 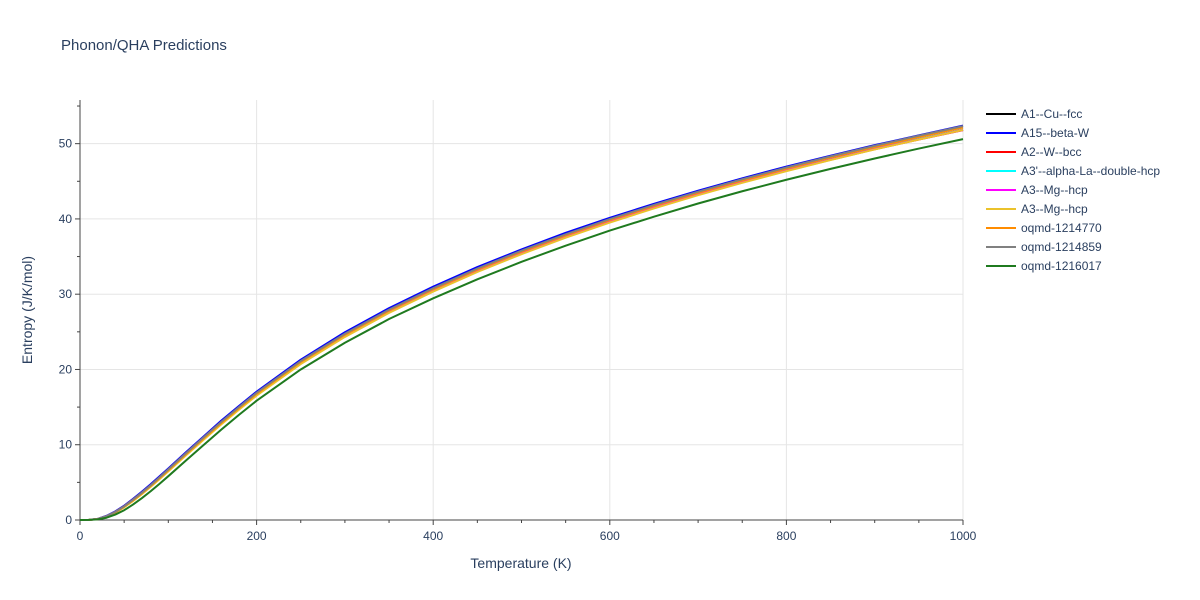 I want to click on legend-item-5: A3--Mg--hcp, so click(x=1037, y=209).